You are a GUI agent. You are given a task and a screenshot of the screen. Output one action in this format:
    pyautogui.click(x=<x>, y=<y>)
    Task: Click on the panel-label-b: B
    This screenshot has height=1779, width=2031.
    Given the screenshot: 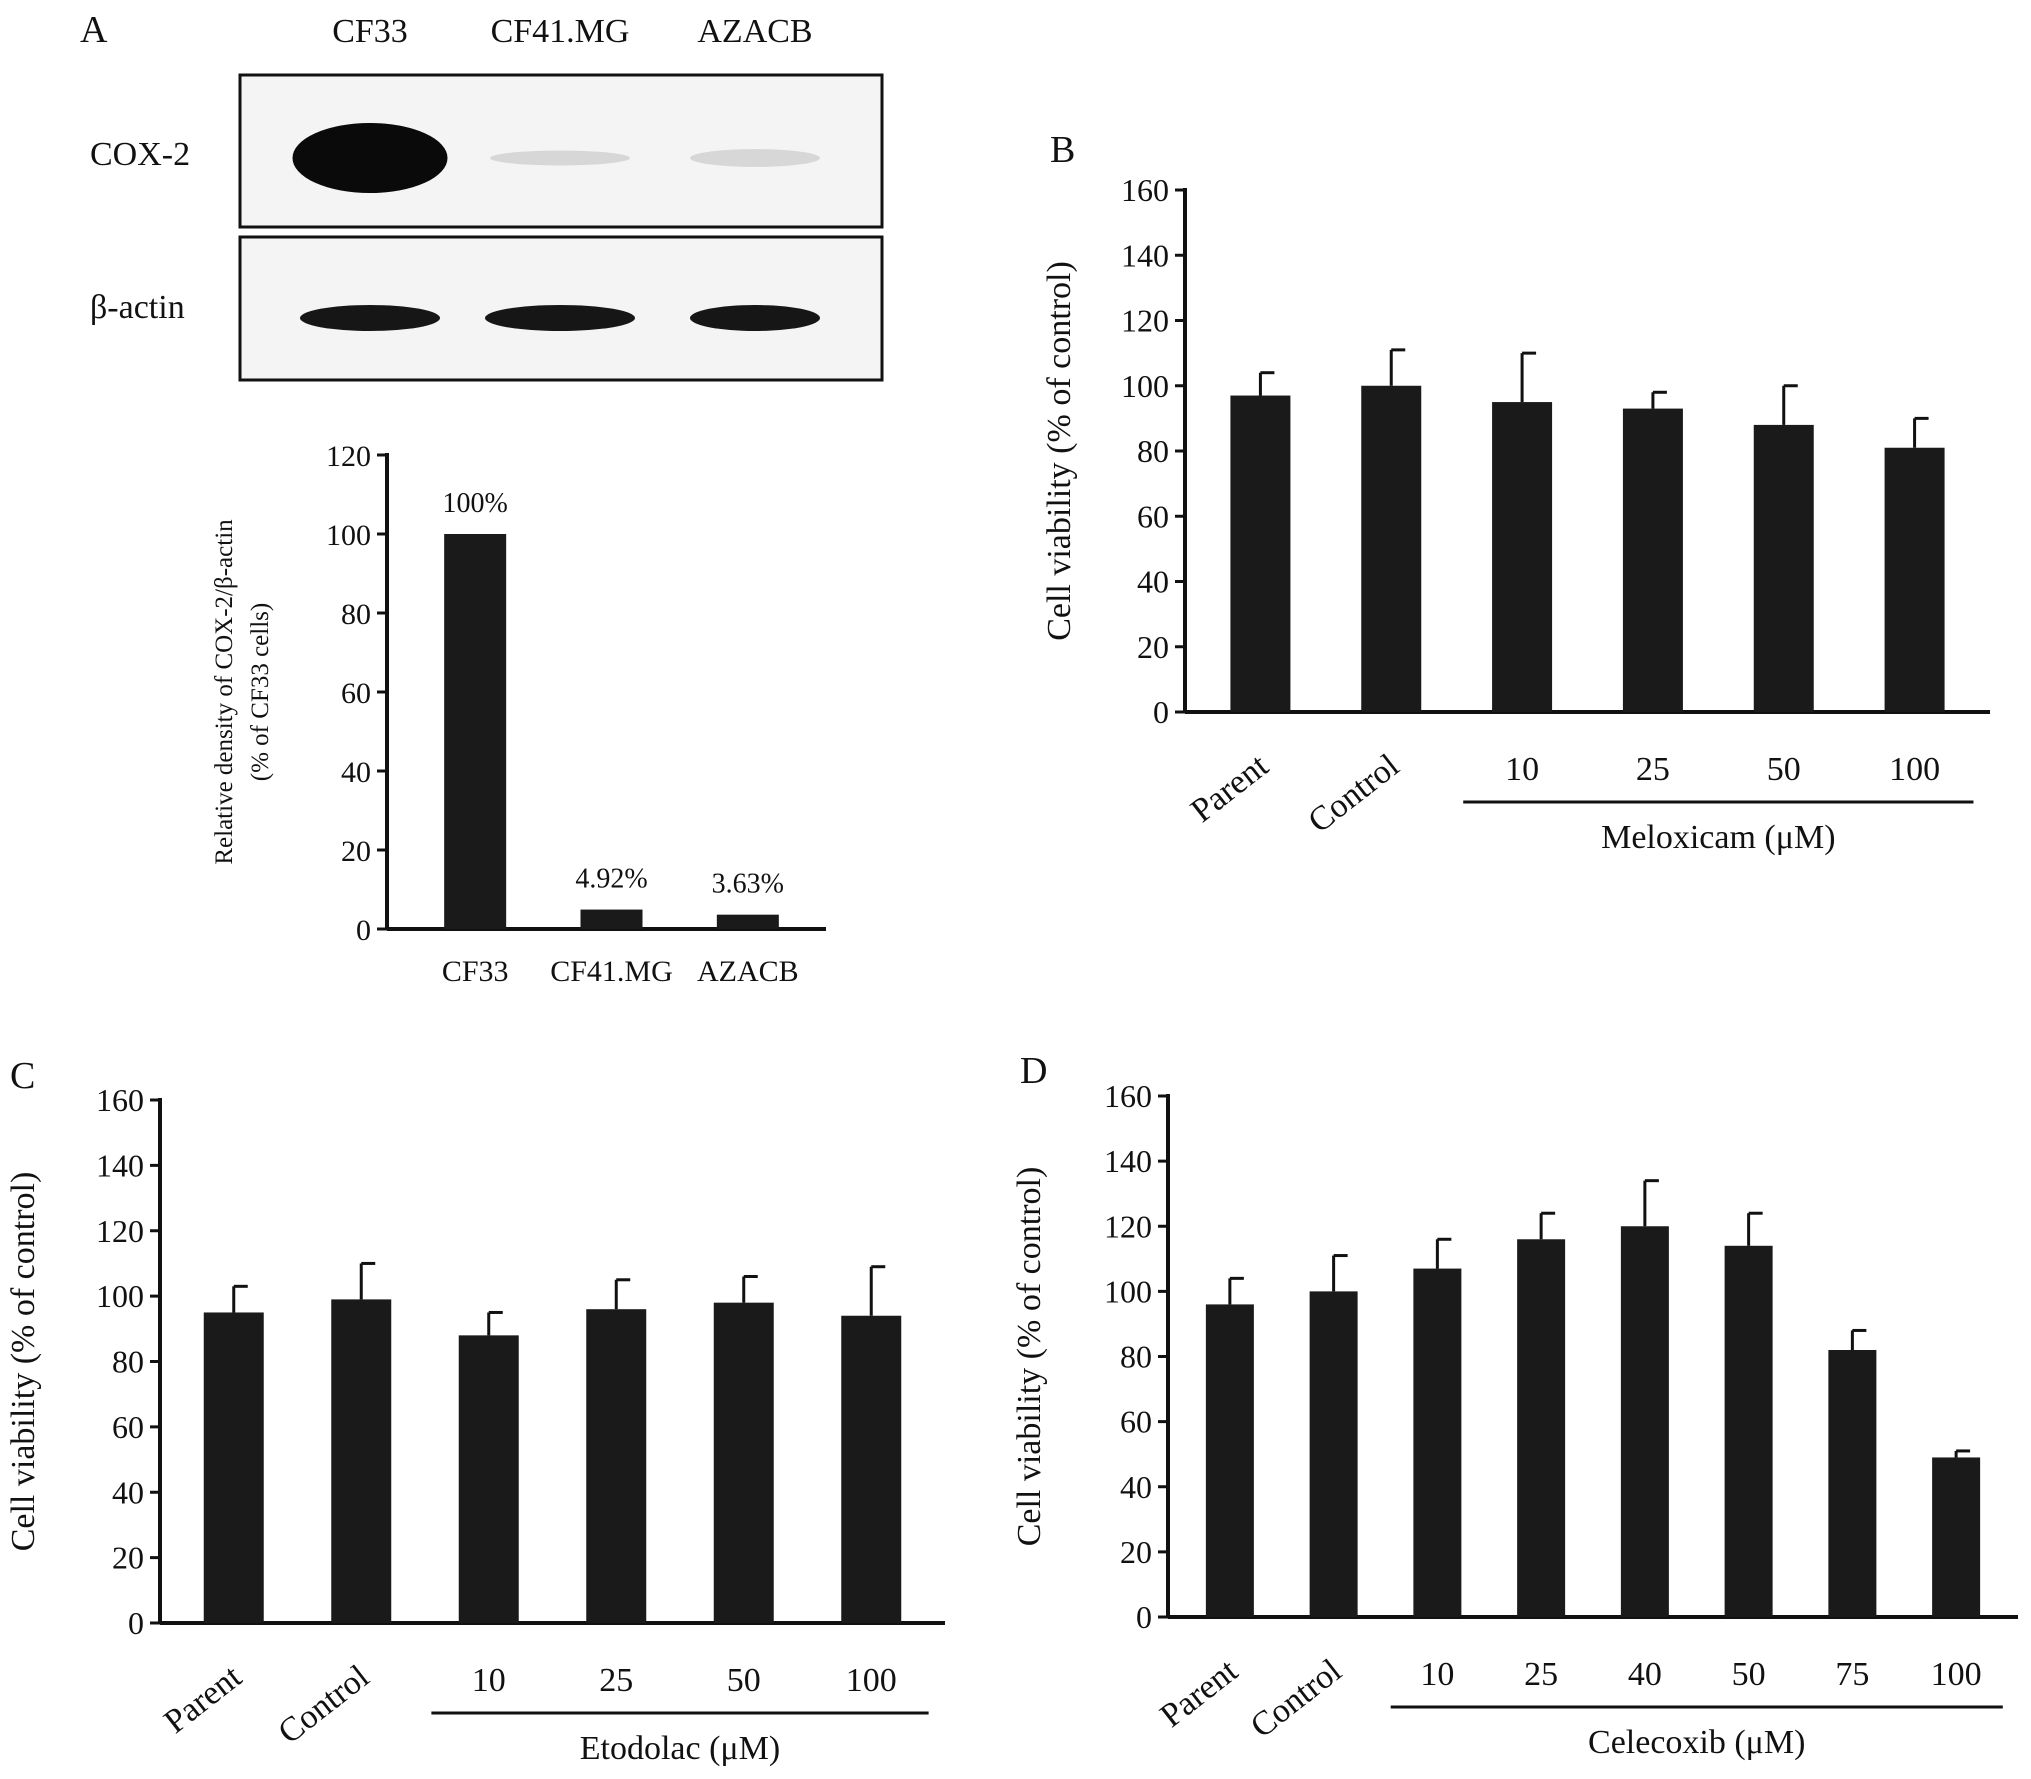 What is the action you would take?
    pyautogui.click(x=1062, y=150)
    